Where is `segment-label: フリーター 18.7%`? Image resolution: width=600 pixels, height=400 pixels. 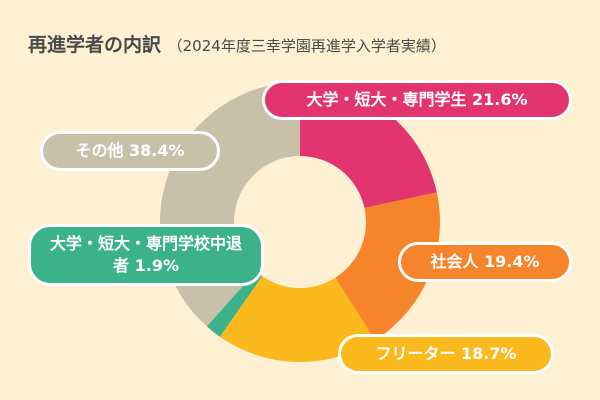
segment-label: フリーター 18.7% is located at coordinates (446, 354).